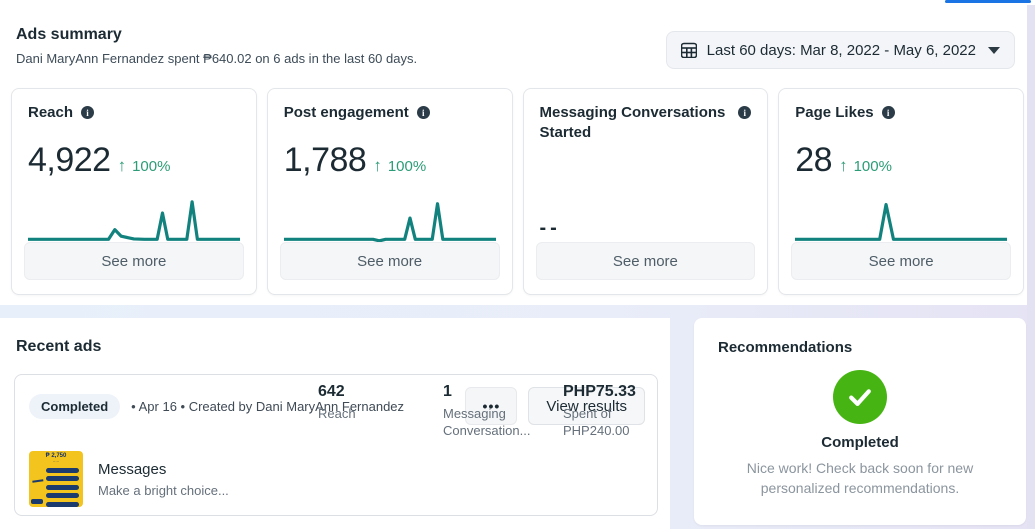 The image size is (1035, 529). Describe the element at coordinates (69, 160) in the screenshot. I see `metric-value: 4,922` at that location.